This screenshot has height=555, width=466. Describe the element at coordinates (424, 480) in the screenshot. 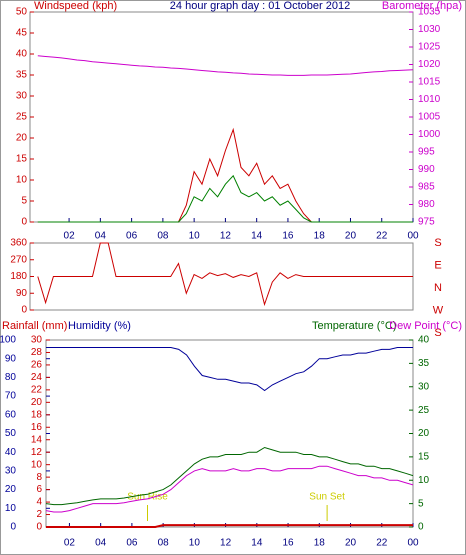

I see `y2-tick-label: 10` at that location.